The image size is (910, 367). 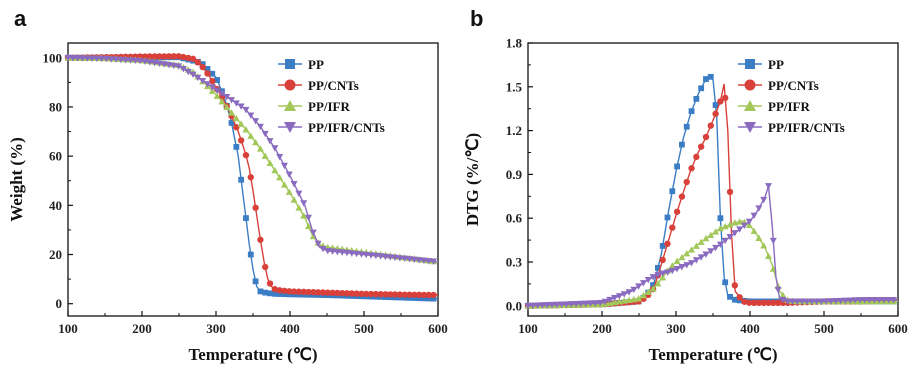 I want to click on x-tick-label: 200, so click(x=602, y=328).